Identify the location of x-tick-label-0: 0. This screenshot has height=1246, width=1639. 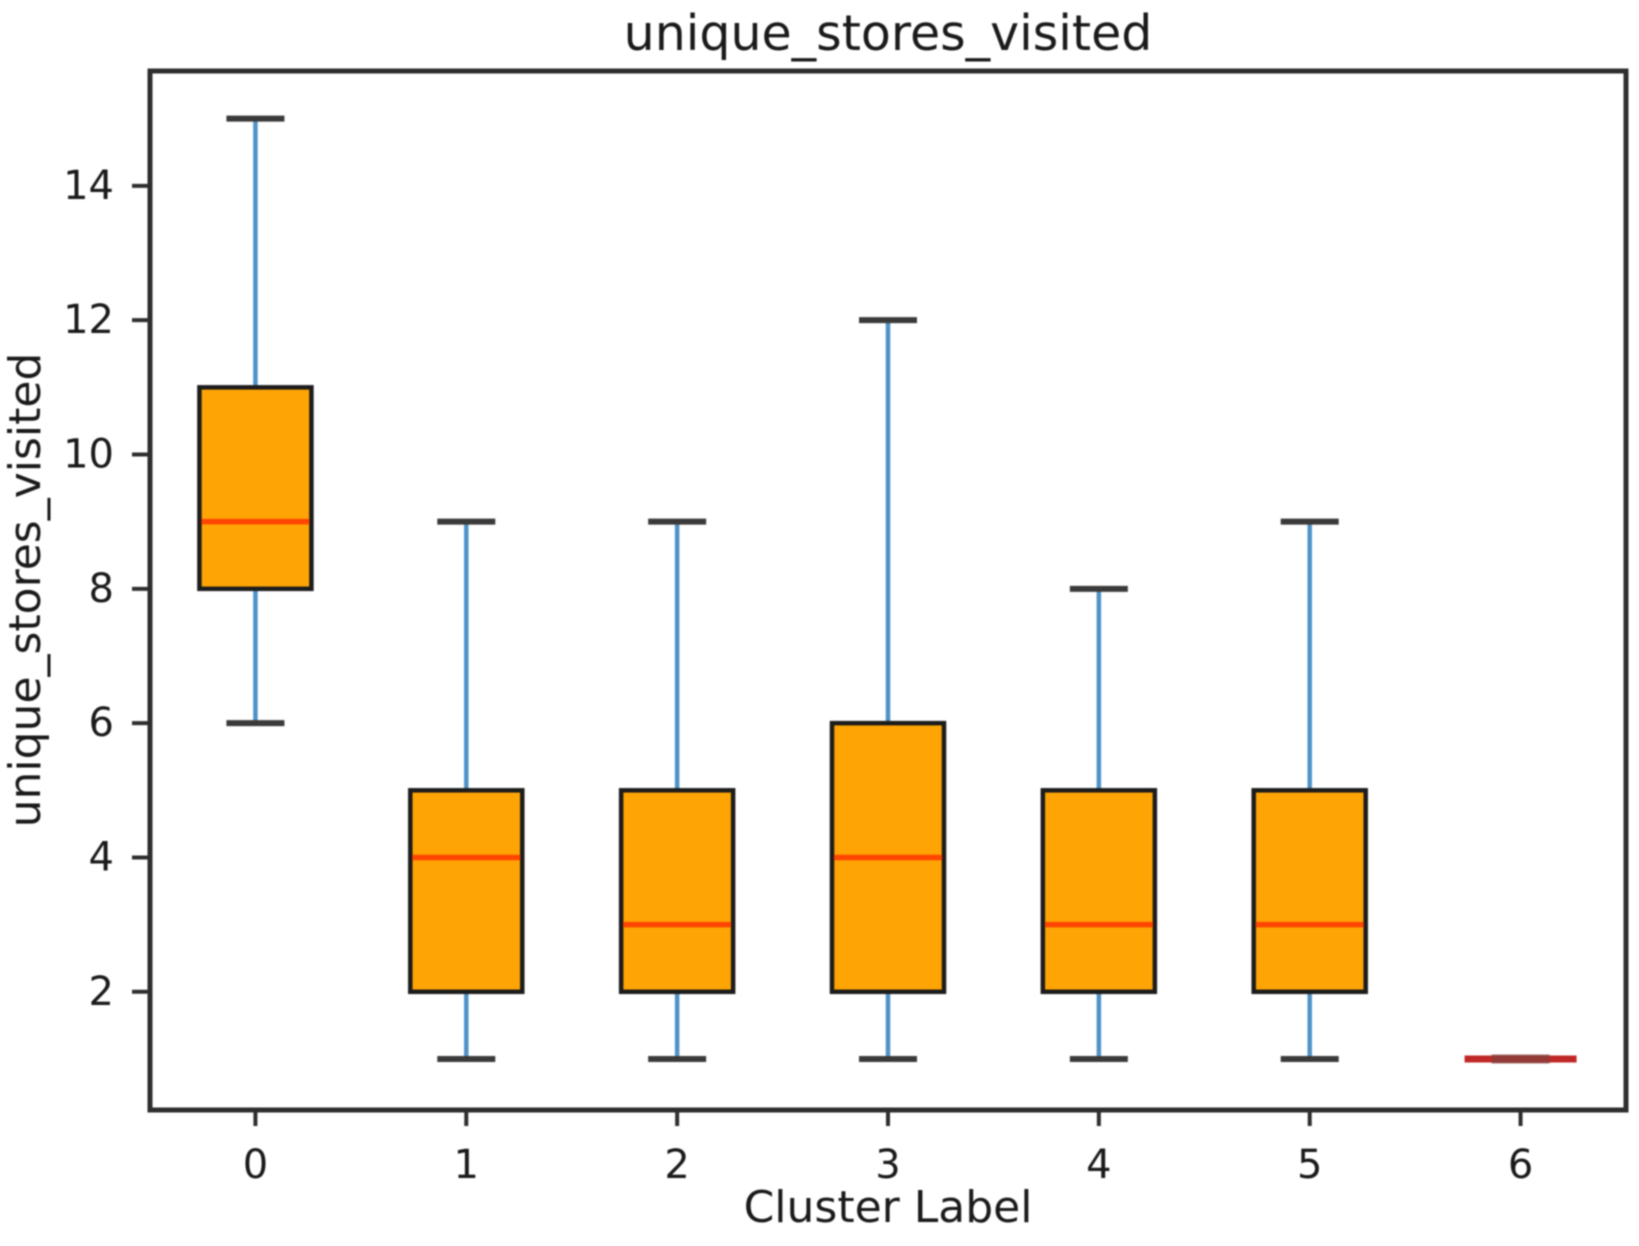
(255, 1165).